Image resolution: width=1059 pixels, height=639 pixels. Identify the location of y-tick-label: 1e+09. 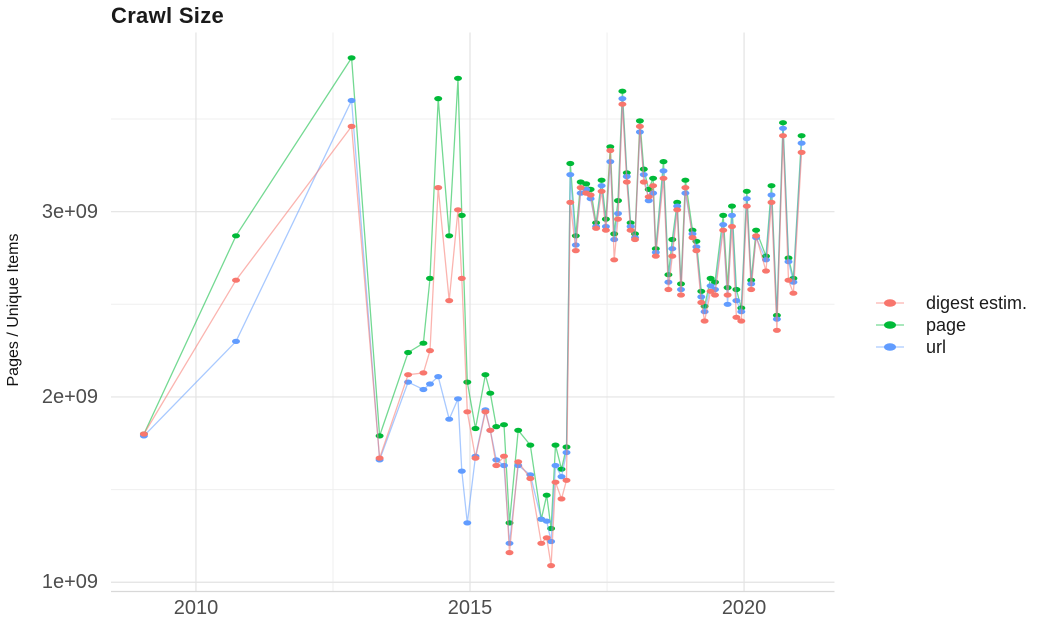
(69, 582).